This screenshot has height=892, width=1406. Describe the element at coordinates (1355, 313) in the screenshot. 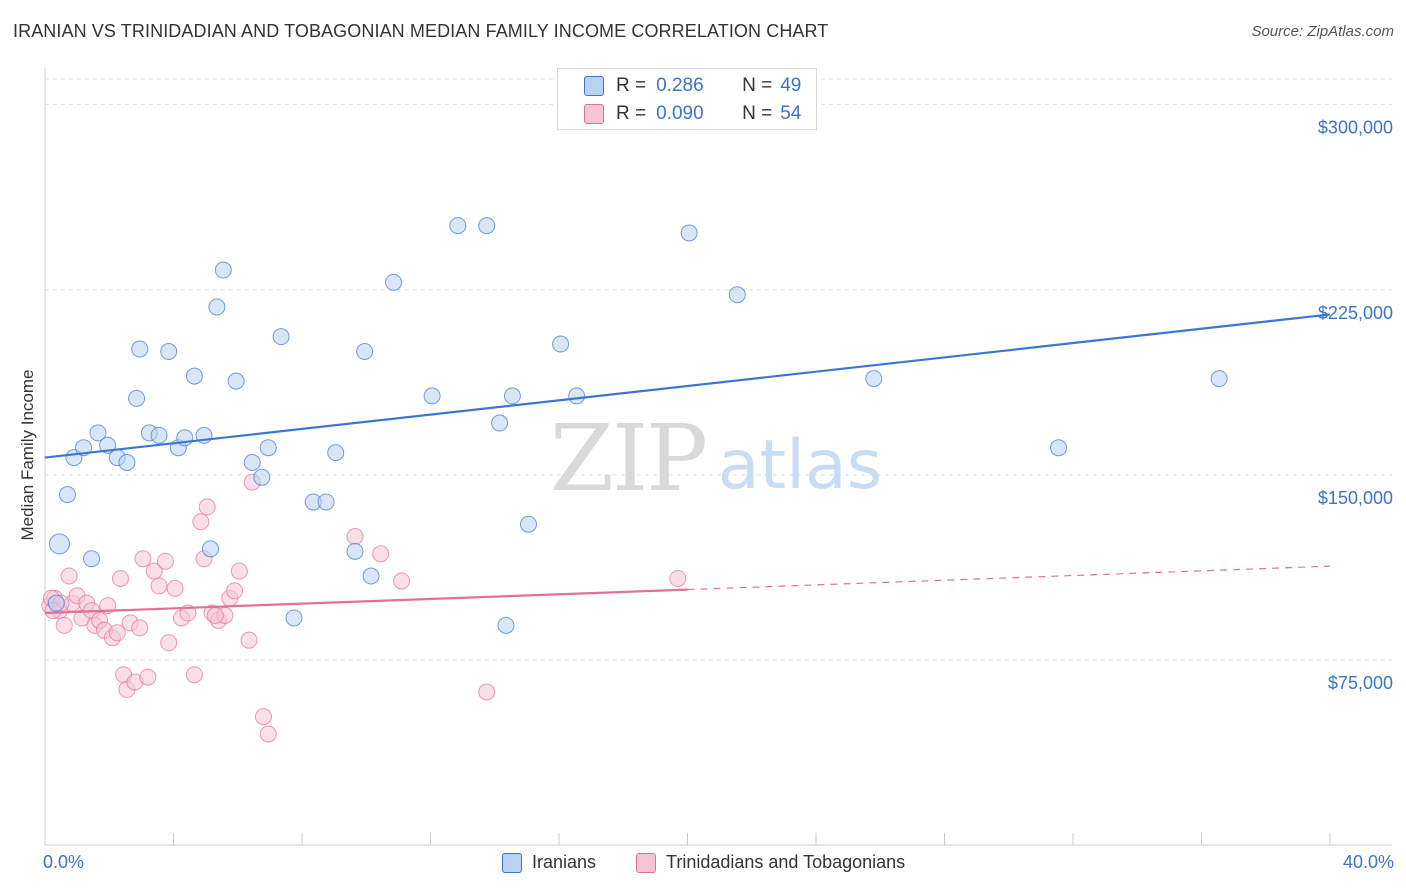

I see `y-tick-label: $225,000` at that location.